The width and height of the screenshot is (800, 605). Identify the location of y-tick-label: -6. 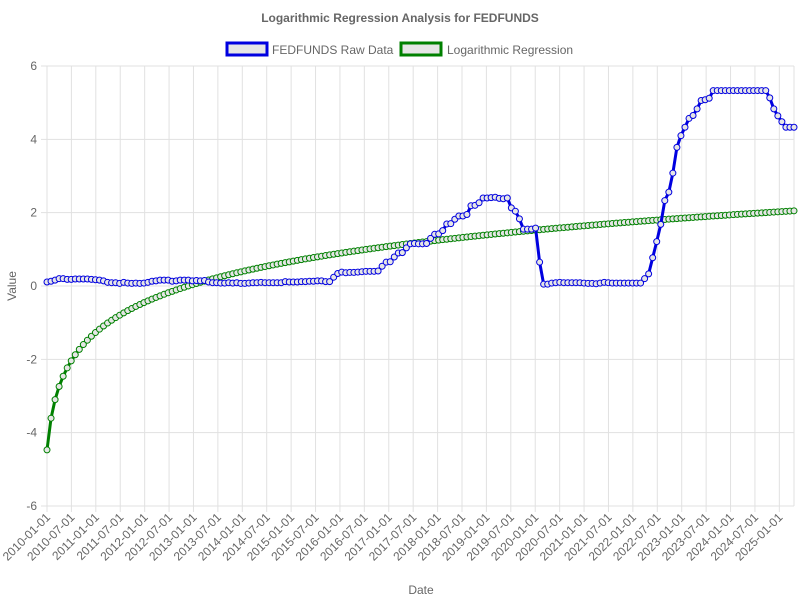
(31, 506).